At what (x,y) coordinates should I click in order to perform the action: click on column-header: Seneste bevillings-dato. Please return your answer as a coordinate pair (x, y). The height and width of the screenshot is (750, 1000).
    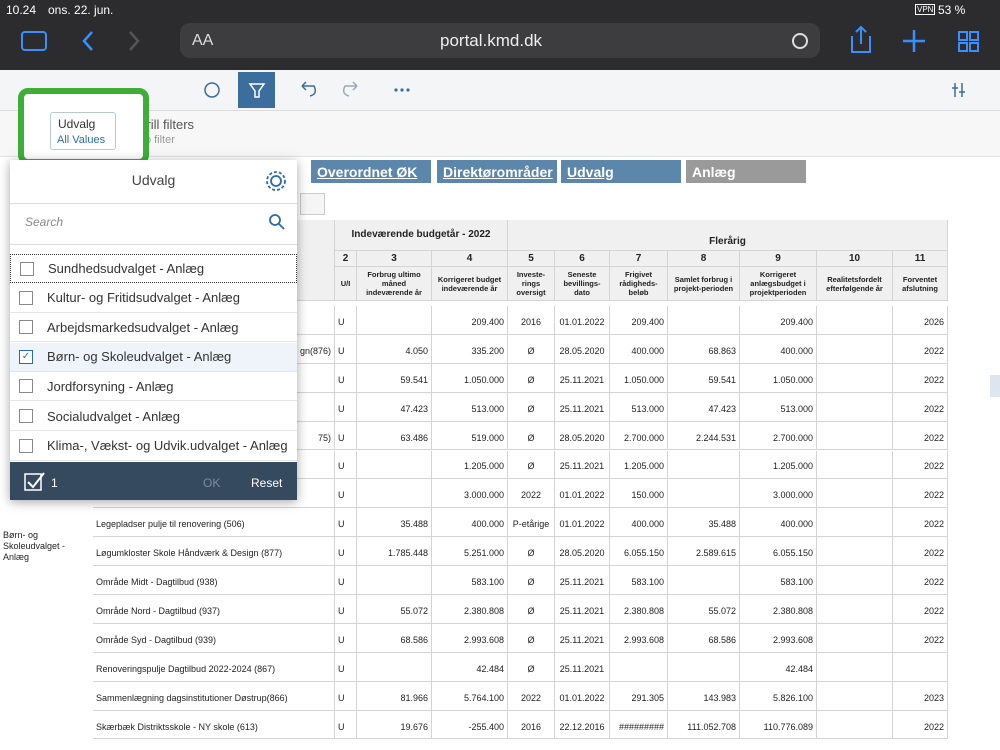
    Looking at the image, I should click on (582, 284).